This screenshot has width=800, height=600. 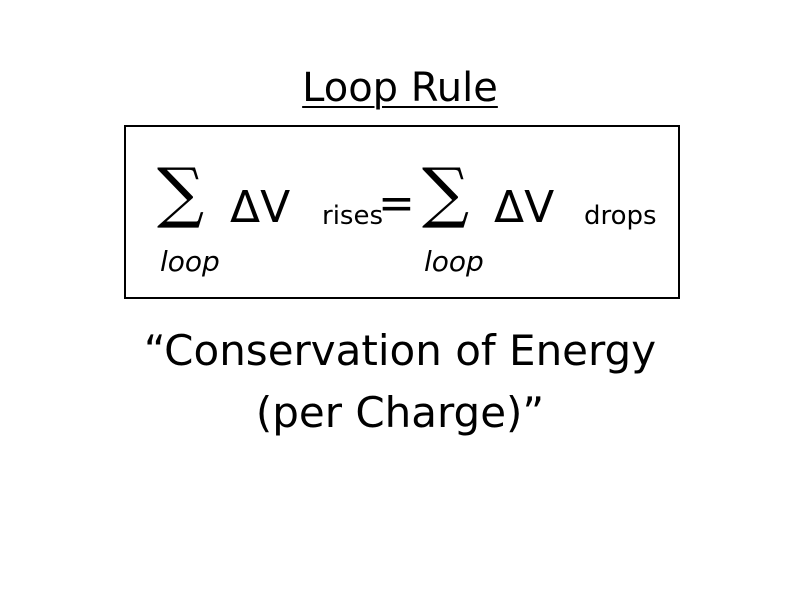 I want to click on right-sum-limit: loop, so click(x=454, y=261).